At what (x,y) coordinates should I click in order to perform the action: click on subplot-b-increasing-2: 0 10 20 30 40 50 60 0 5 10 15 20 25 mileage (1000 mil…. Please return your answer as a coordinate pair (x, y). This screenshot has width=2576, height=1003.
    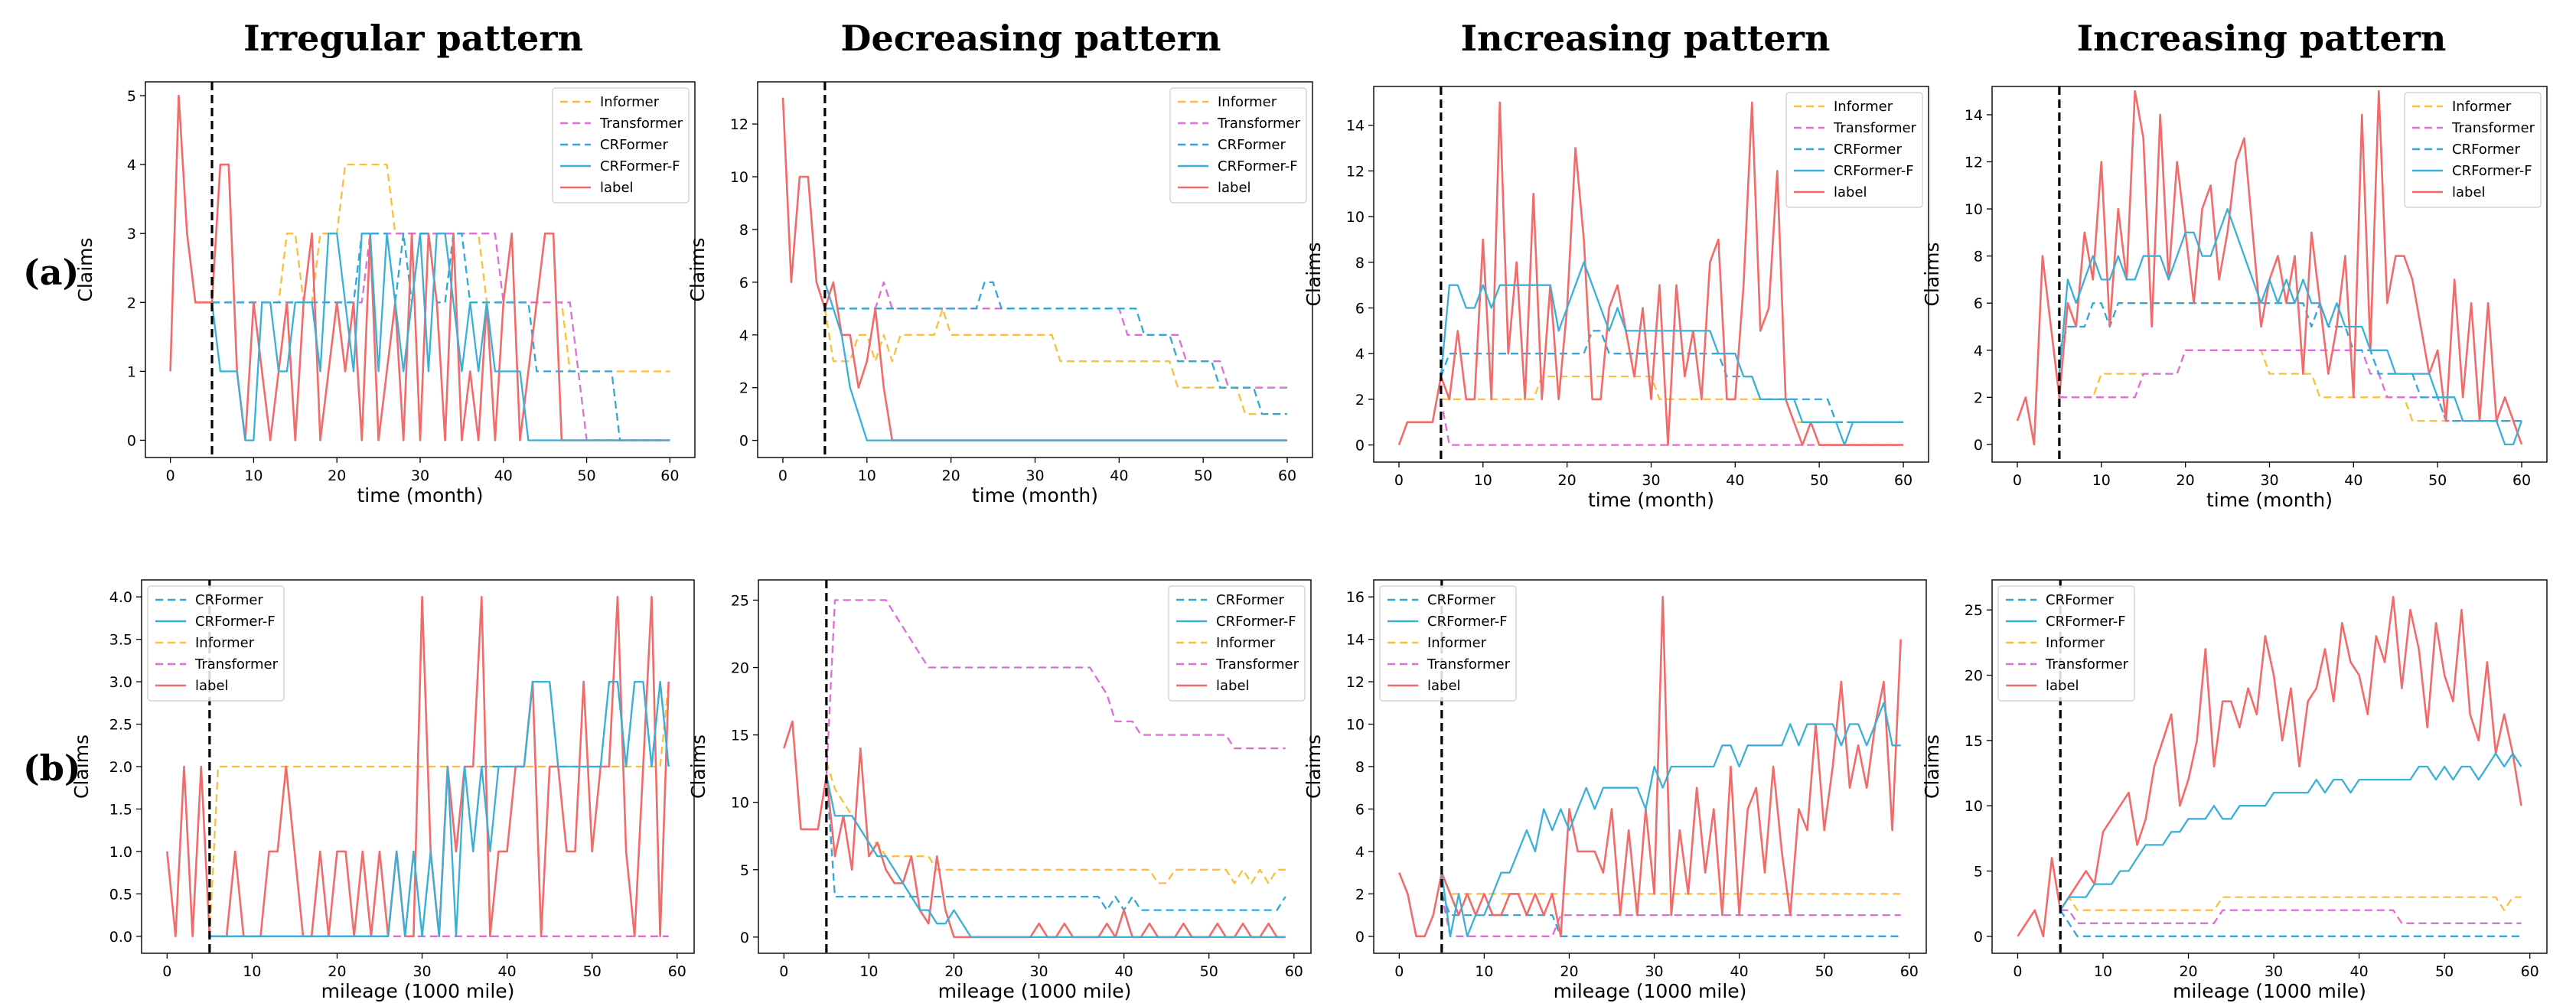
    Looking at the image, I should click on (2234, 790).